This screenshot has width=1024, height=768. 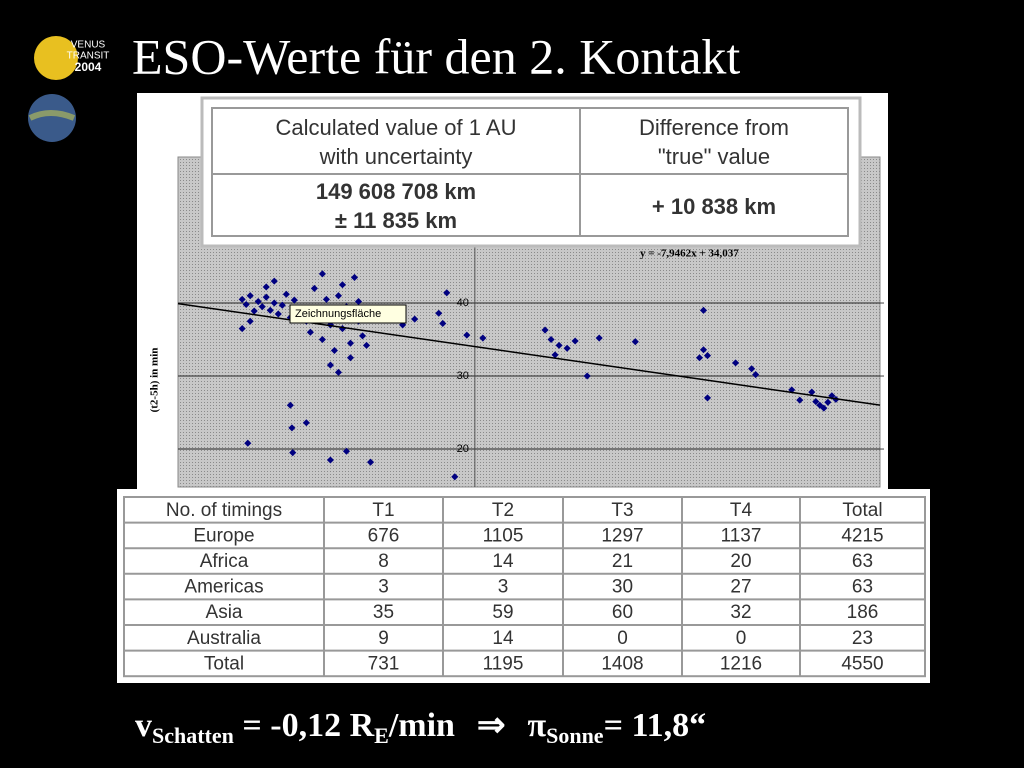 I want to click on logo-text: TRANSIT, so click(x=88, y=56).